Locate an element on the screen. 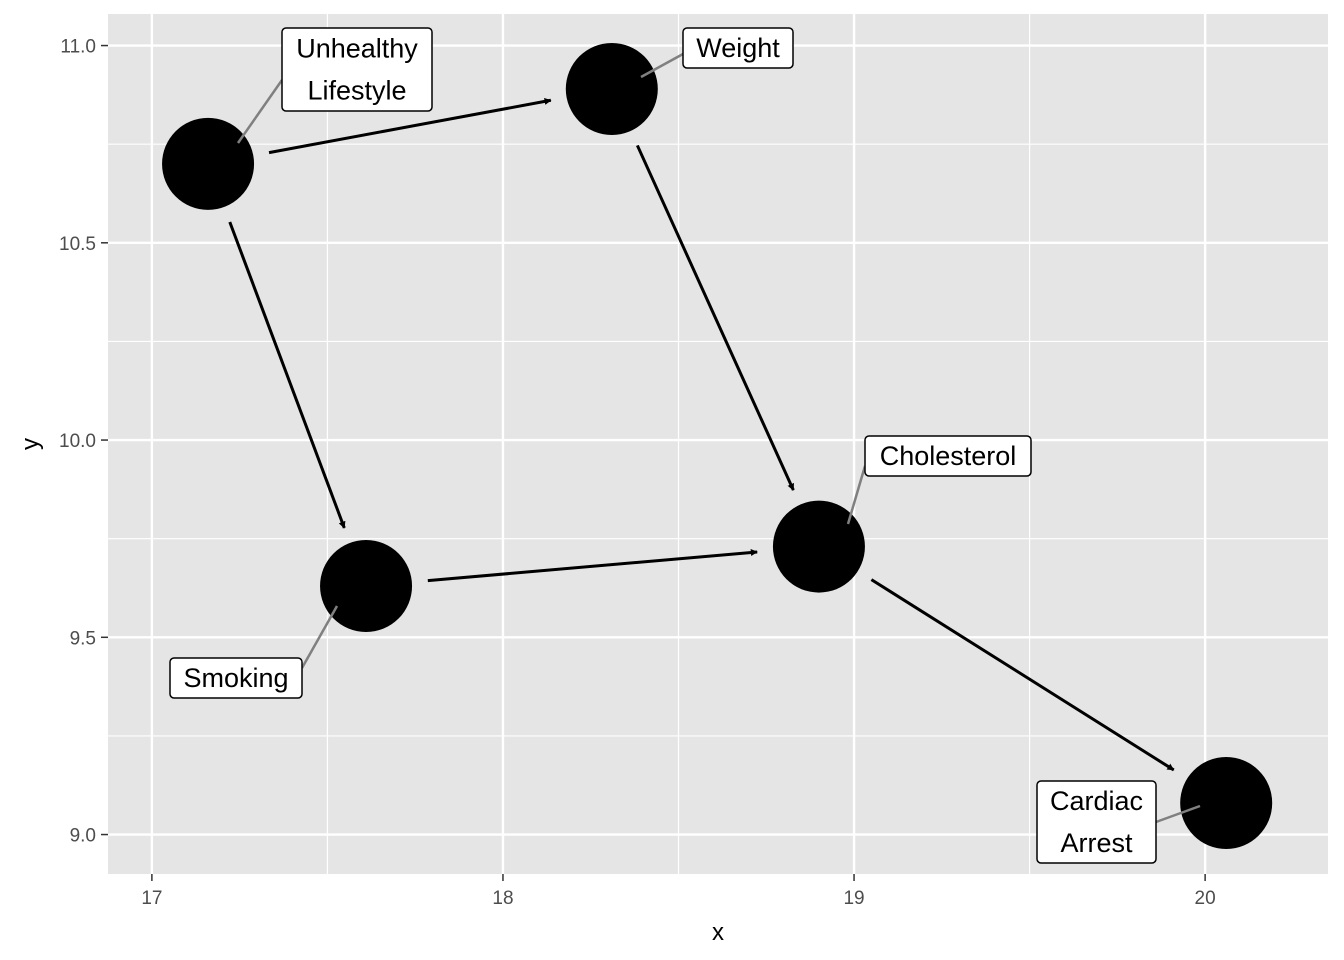 The height and width of the screenshot is (960, 1344). label-text-smoking: Smoking is located at coordinates (235, 678).